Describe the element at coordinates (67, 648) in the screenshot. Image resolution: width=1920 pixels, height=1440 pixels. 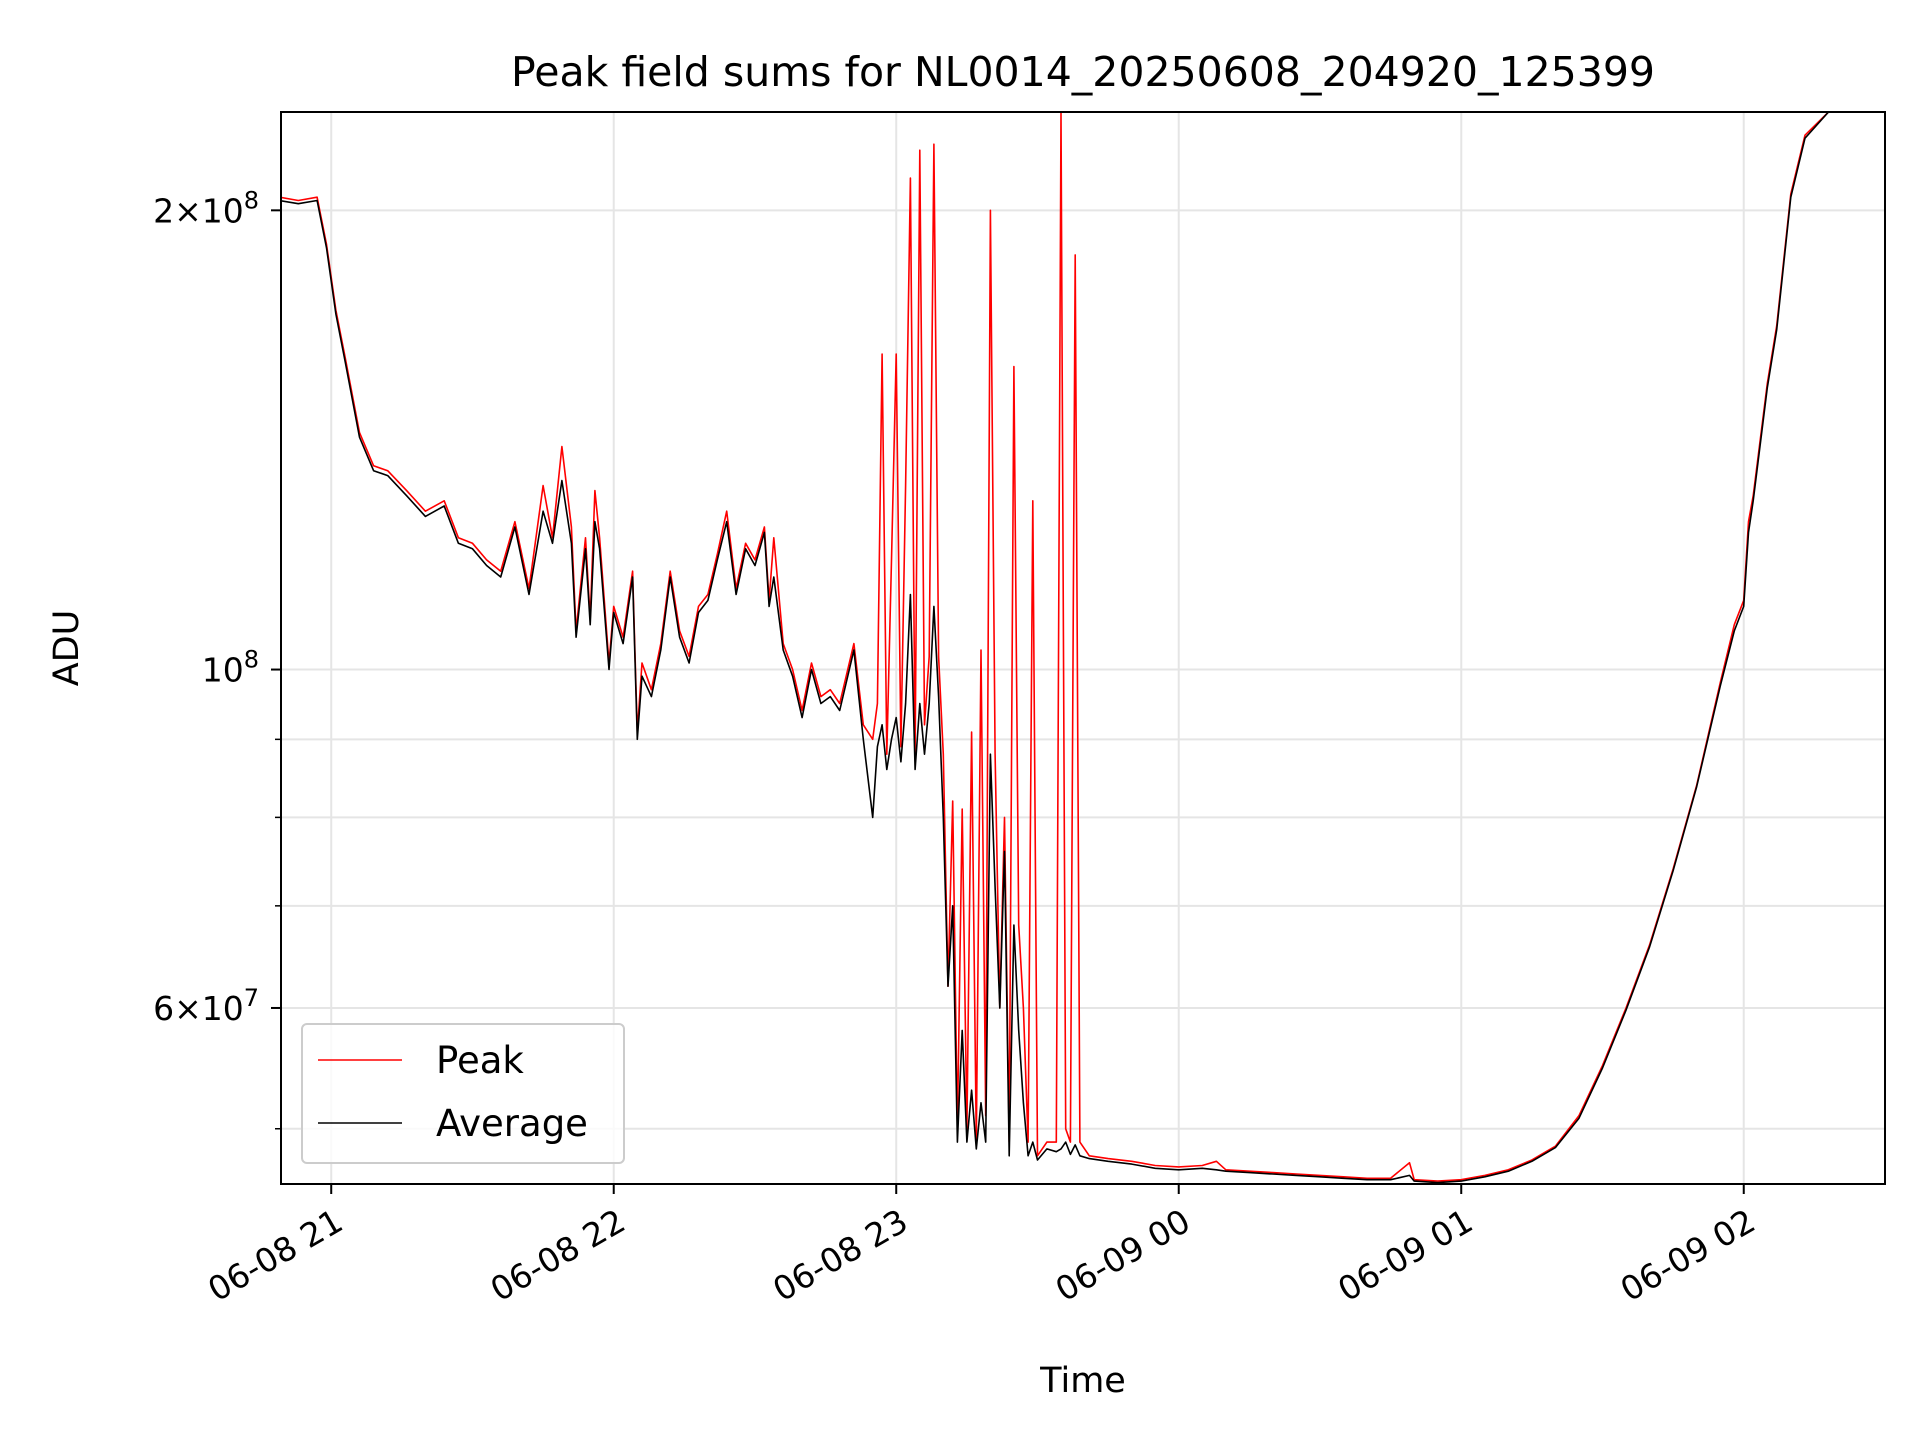
I see `y-axis-title: ADU` at that location.